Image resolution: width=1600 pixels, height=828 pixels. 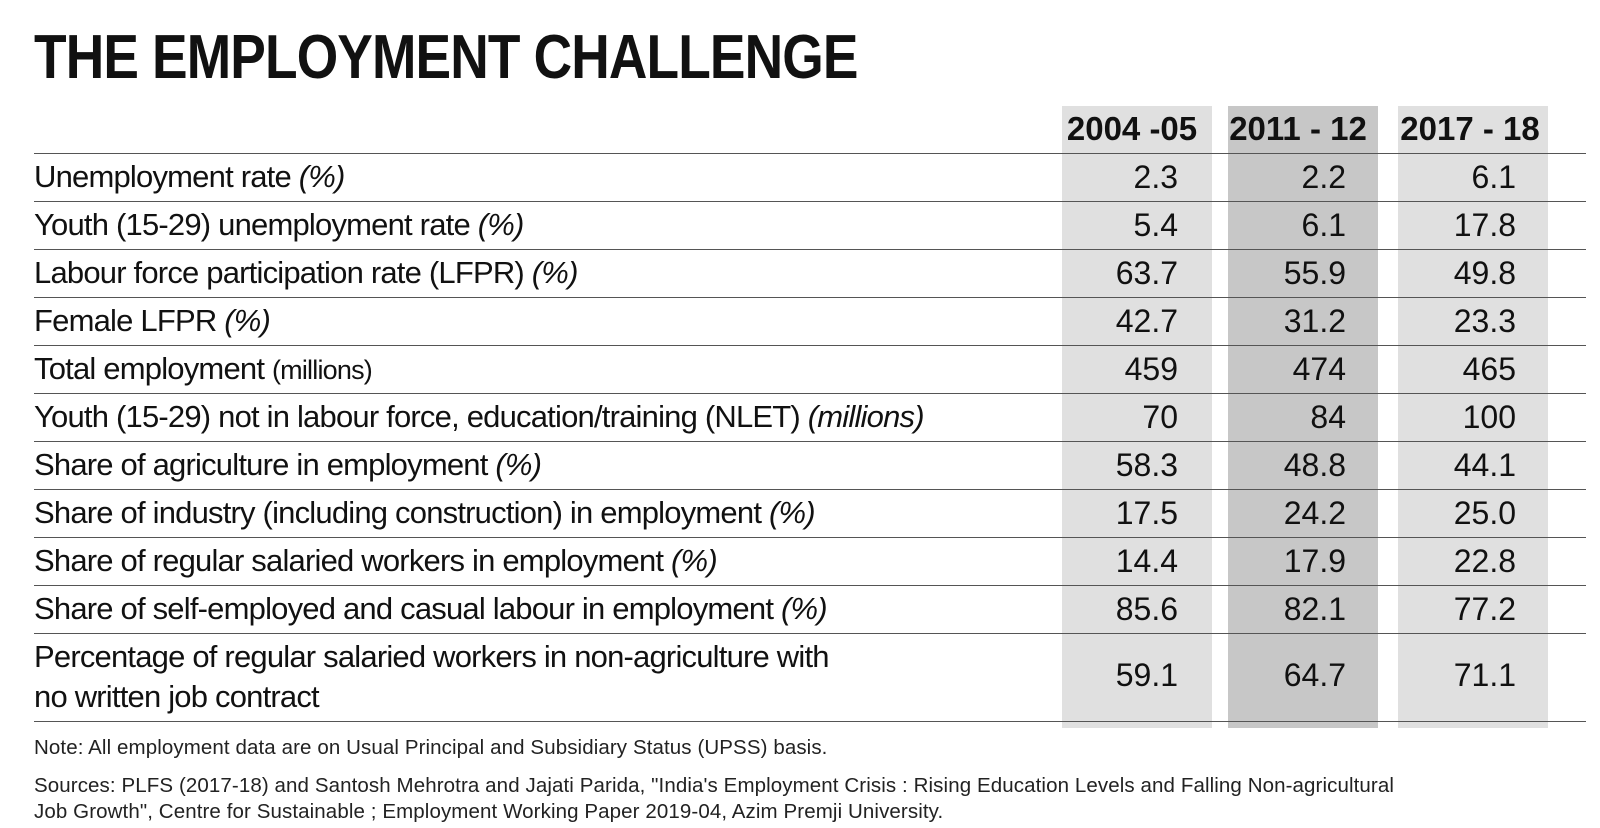 What do you see at coordinates (1132, 128) in the screenshot?
I see `column-header-2004-05: 2004 -05` at bounding box center [1132, 128].